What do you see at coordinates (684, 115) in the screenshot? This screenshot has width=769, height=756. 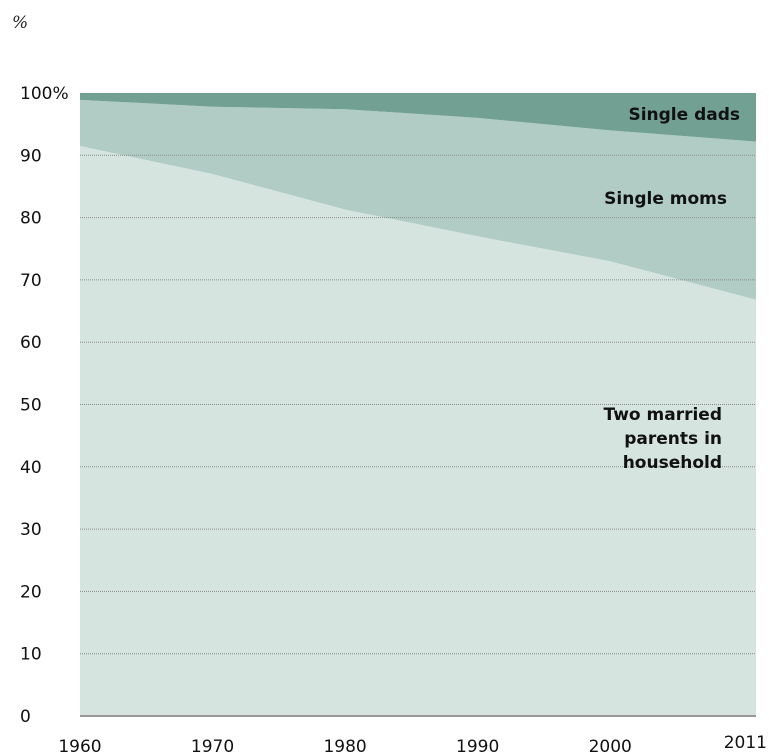 I see `area-label-line: Single dads` at bounding box center [684, 115].